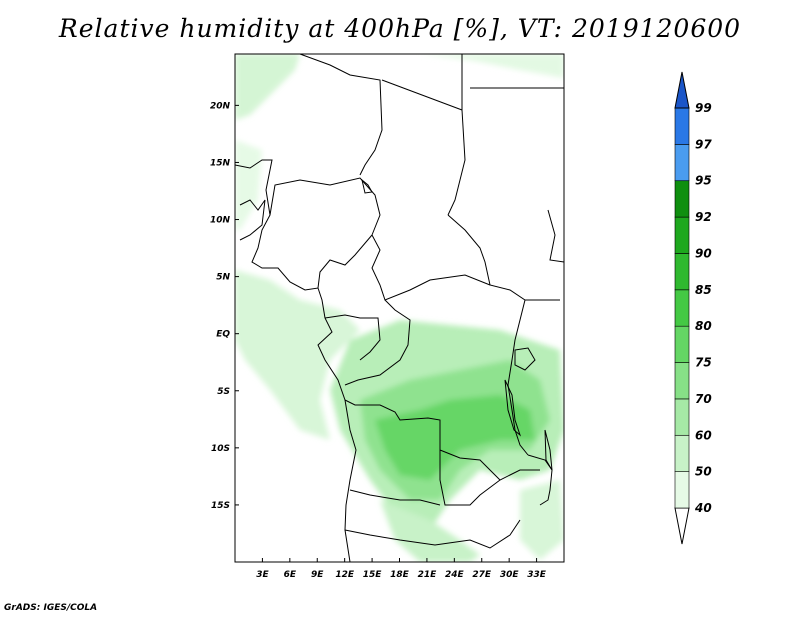  I want to click on lon-tick-label: 15E, so click(373, 575).